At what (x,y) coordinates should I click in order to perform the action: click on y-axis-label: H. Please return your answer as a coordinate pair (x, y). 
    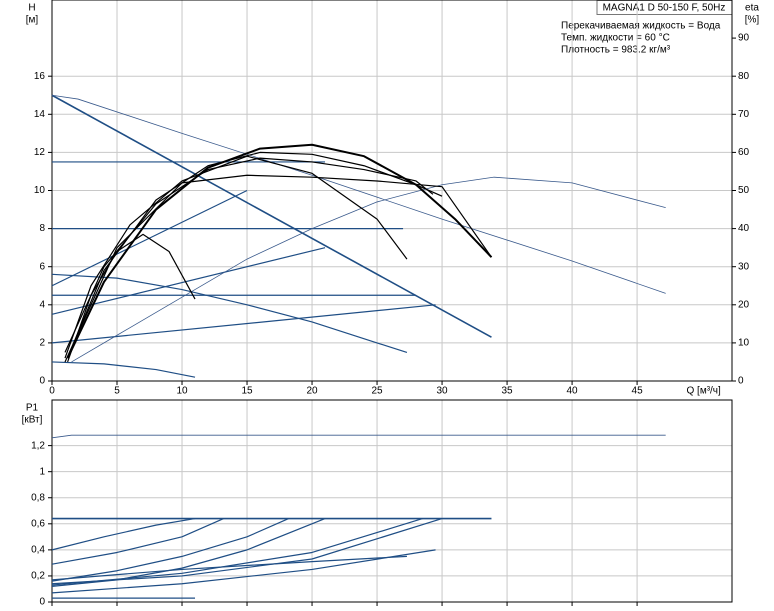
    Looking at the image, I should click on (31, 8).